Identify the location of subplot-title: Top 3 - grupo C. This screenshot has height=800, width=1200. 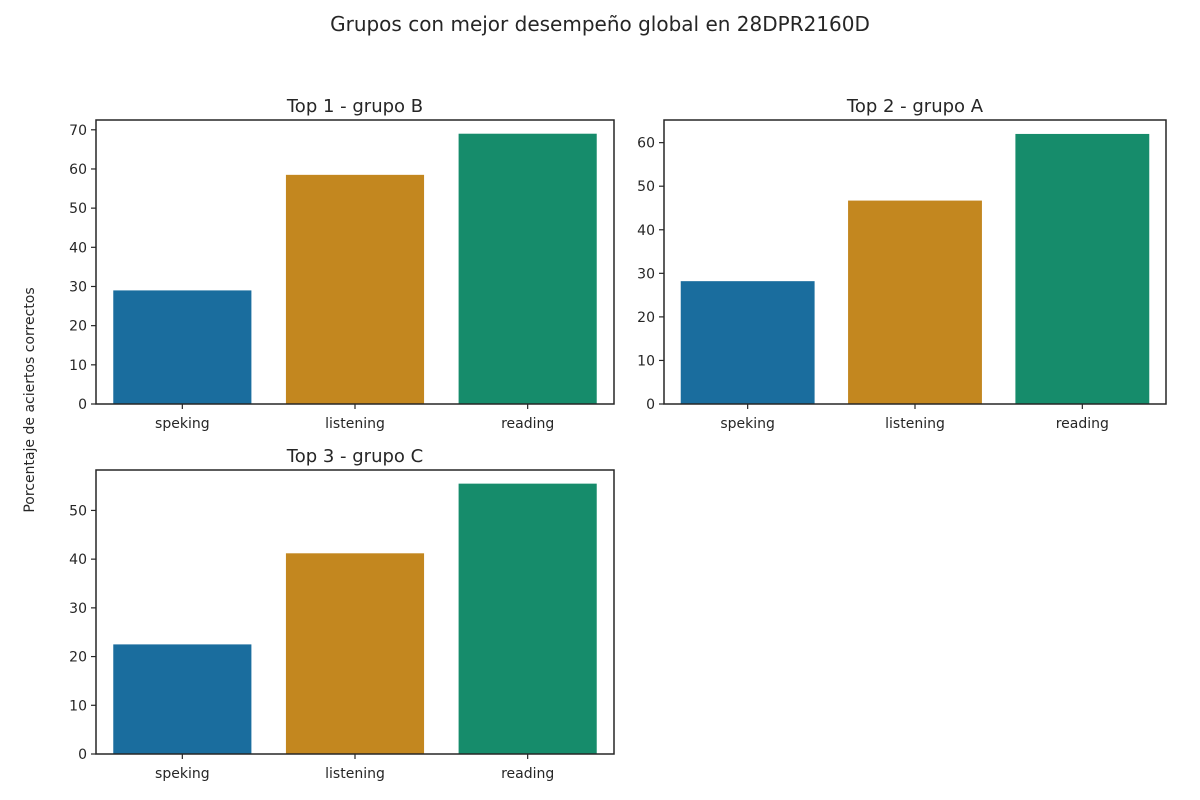
(354, 456).